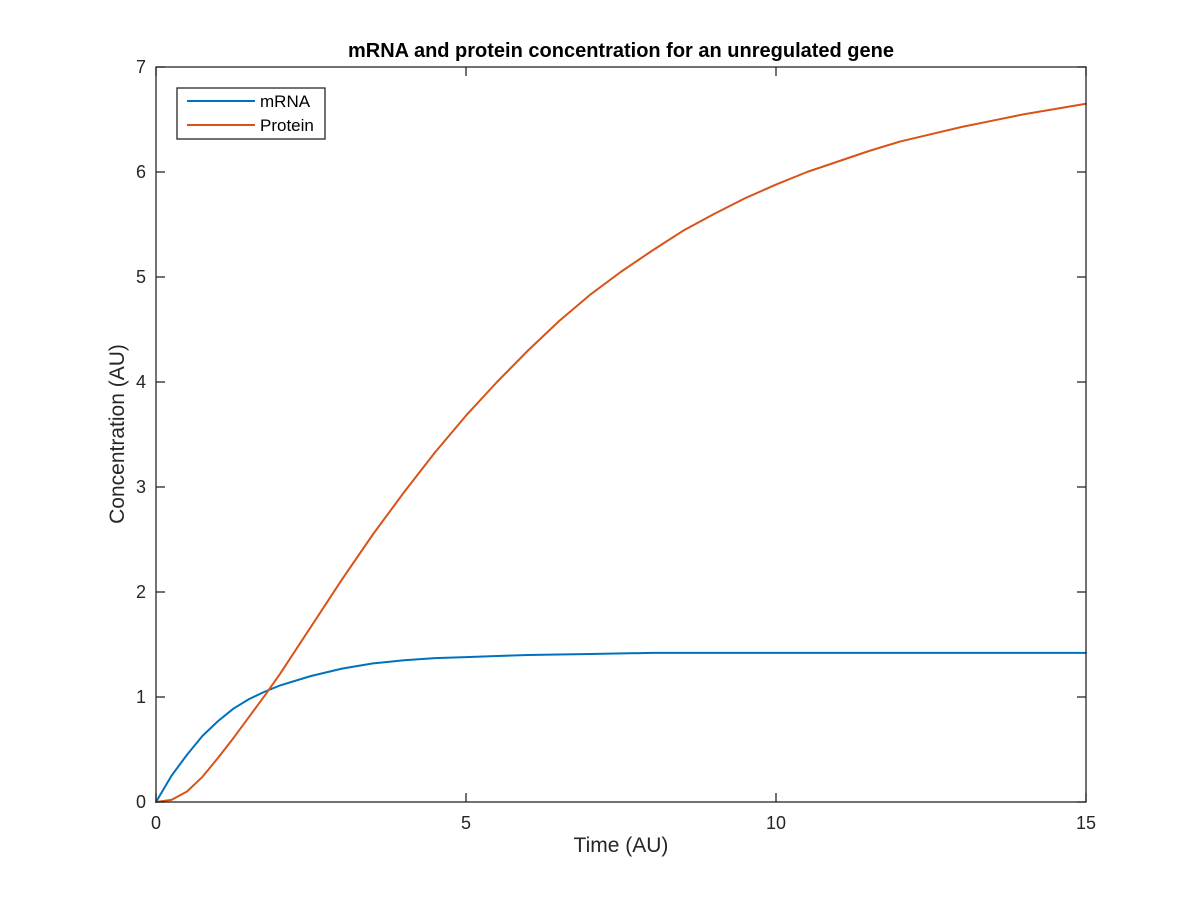  Describe the element at coordinates (466, 823) in the screenshot. I see `x-tick-label-1: 5` at that location.